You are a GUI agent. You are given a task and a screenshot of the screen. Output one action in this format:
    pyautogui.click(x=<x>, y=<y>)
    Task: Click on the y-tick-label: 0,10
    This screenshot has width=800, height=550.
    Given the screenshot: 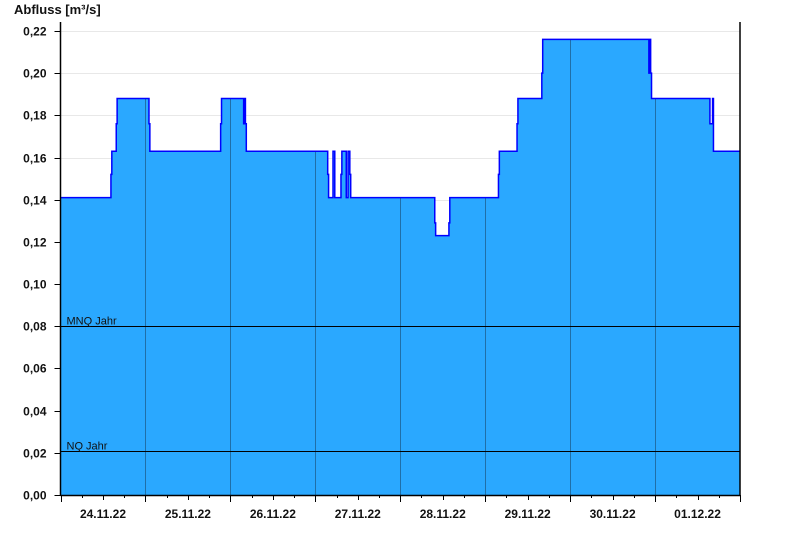 What is the action you would take?
    pyautogui.click(x=35, y=285)
    